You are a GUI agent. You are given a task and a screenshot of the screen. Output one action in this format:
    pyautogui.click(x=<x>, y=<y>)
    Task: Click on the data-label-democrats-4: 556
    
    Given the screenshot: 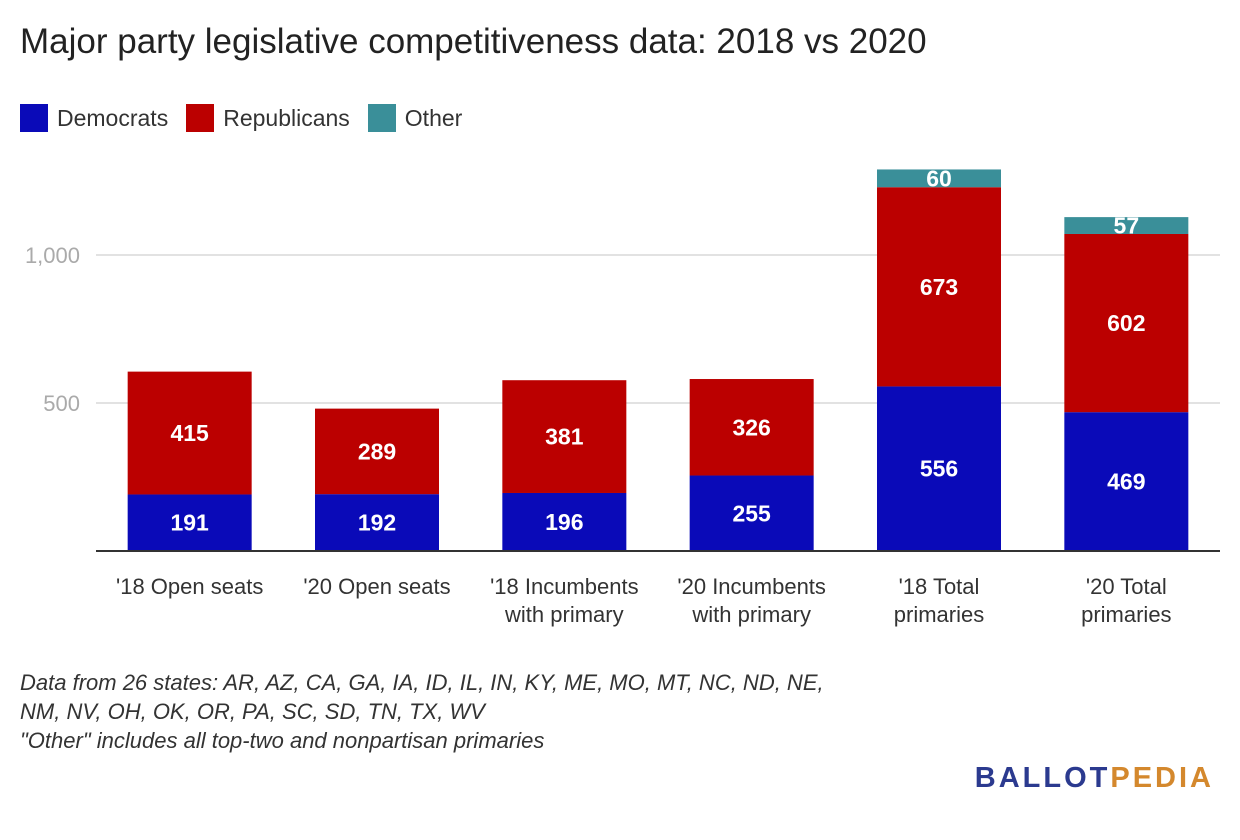 What is the action you would take?
    pyautogui.click(x=939, y=469)
    